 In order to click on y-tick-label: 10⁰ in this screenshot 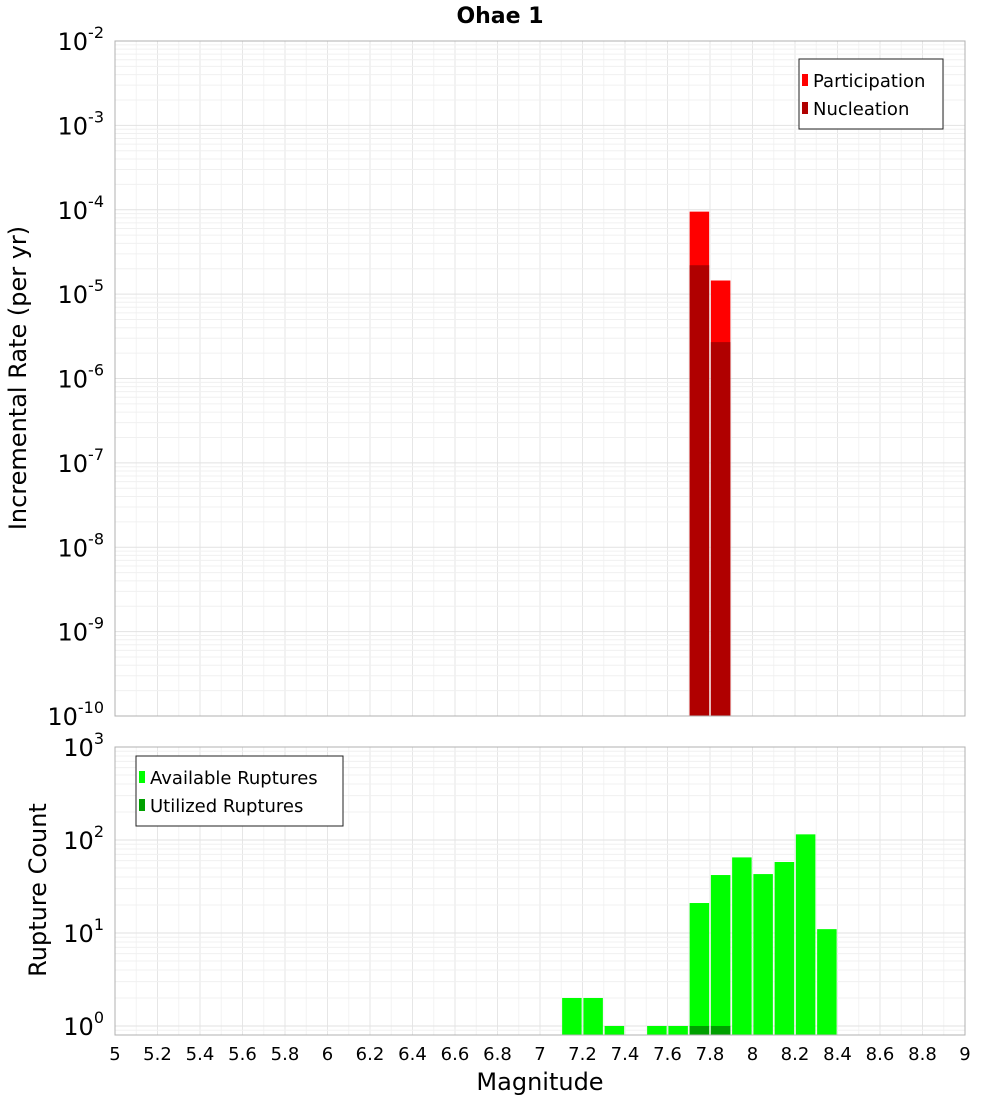, I will do `click(83, 1024)`.